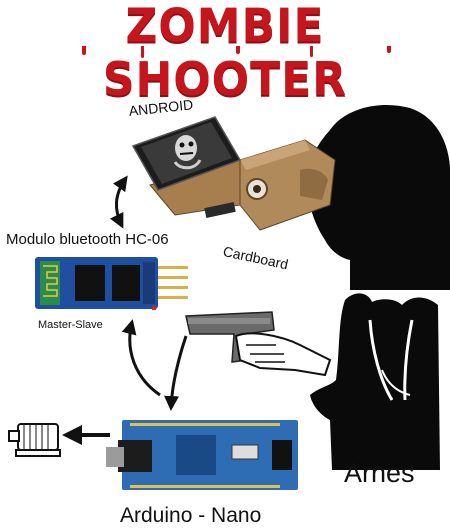 This screenshot has width=450, height=531. Describe the element at coordinates (258, 344) in the screenshot. I see `pistol-hand-icon` at that location.